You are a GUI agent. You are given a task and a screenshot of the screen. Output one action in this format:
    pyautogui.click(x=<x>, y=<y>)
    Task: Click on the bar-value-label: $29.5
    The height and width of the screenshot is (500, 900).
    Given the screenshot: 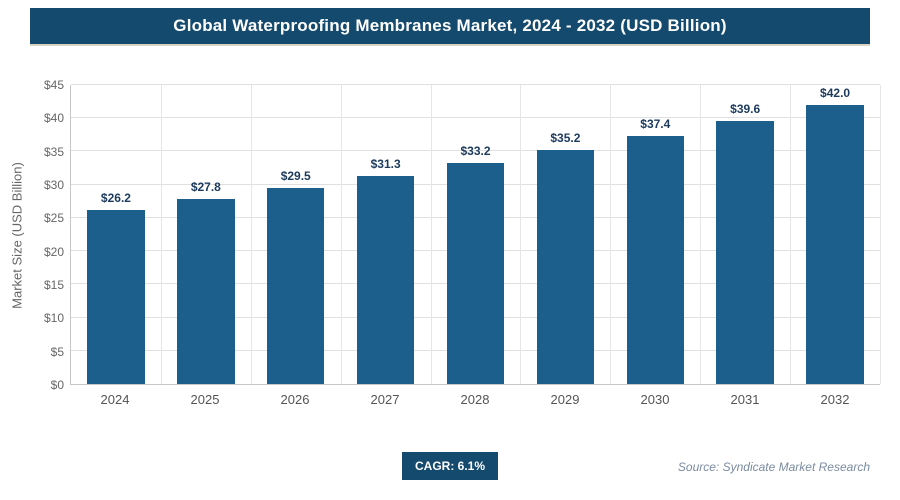 What is the action you would take?
    pyautogui.click(x=295, y=176)
    